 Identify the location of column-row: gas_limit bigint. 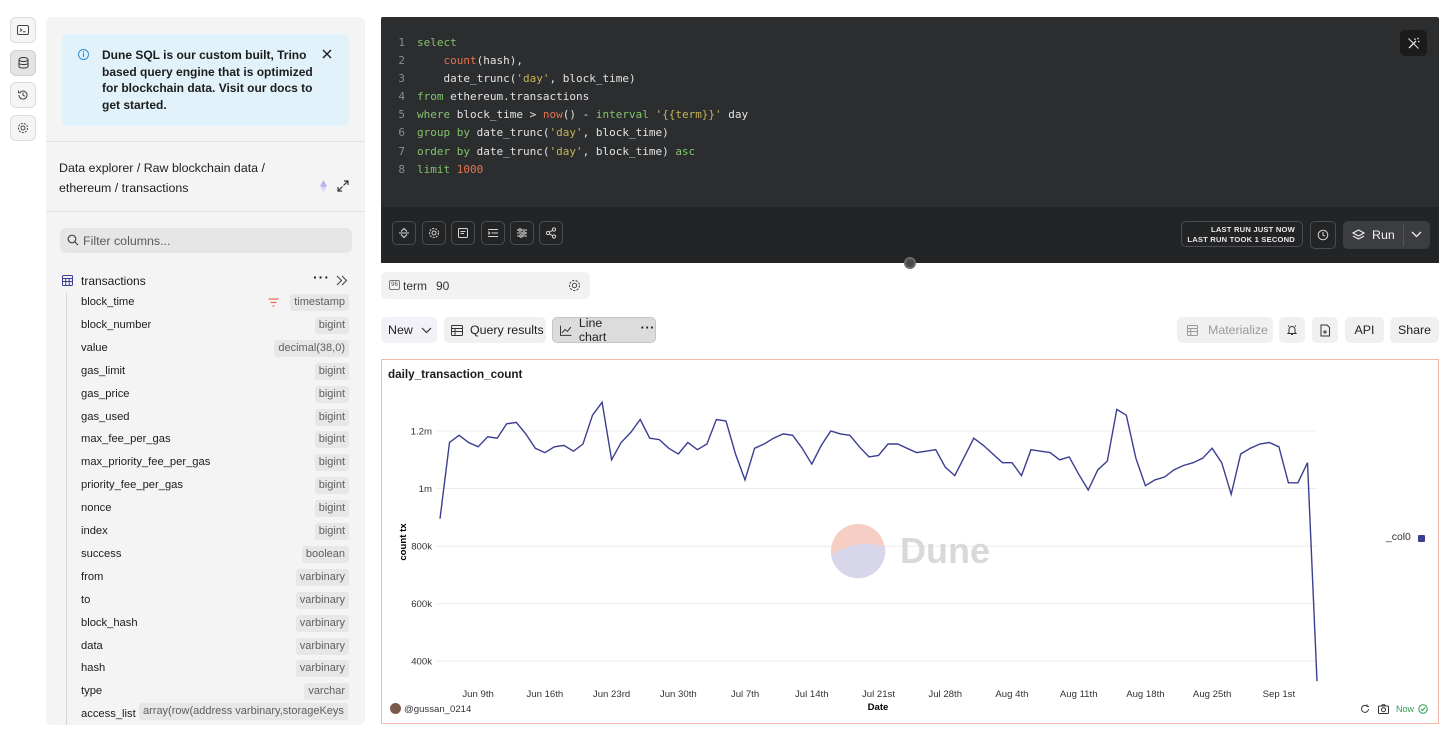
(215, 371).